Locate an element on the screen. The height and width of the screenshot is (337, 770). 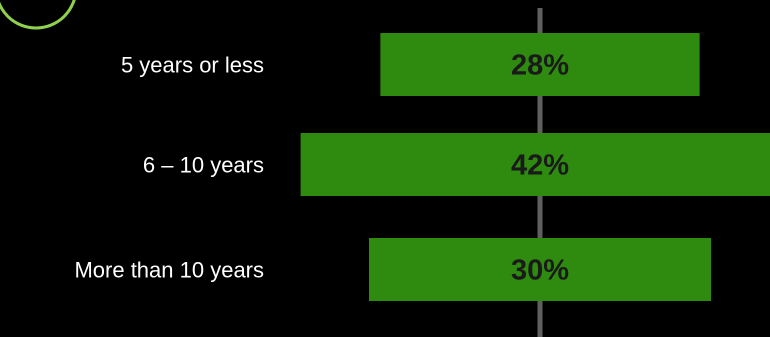
category-label-6-10-years: 6 – 10 years is located at coordinates (203, 165).